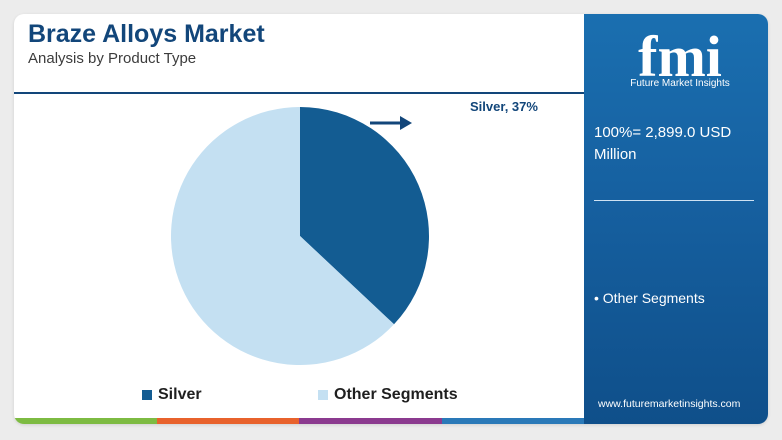 The height and width of the screenshot is (440, 782). I want to click on chart-subtitle: Analysis by Product Type, so click(112, 58).